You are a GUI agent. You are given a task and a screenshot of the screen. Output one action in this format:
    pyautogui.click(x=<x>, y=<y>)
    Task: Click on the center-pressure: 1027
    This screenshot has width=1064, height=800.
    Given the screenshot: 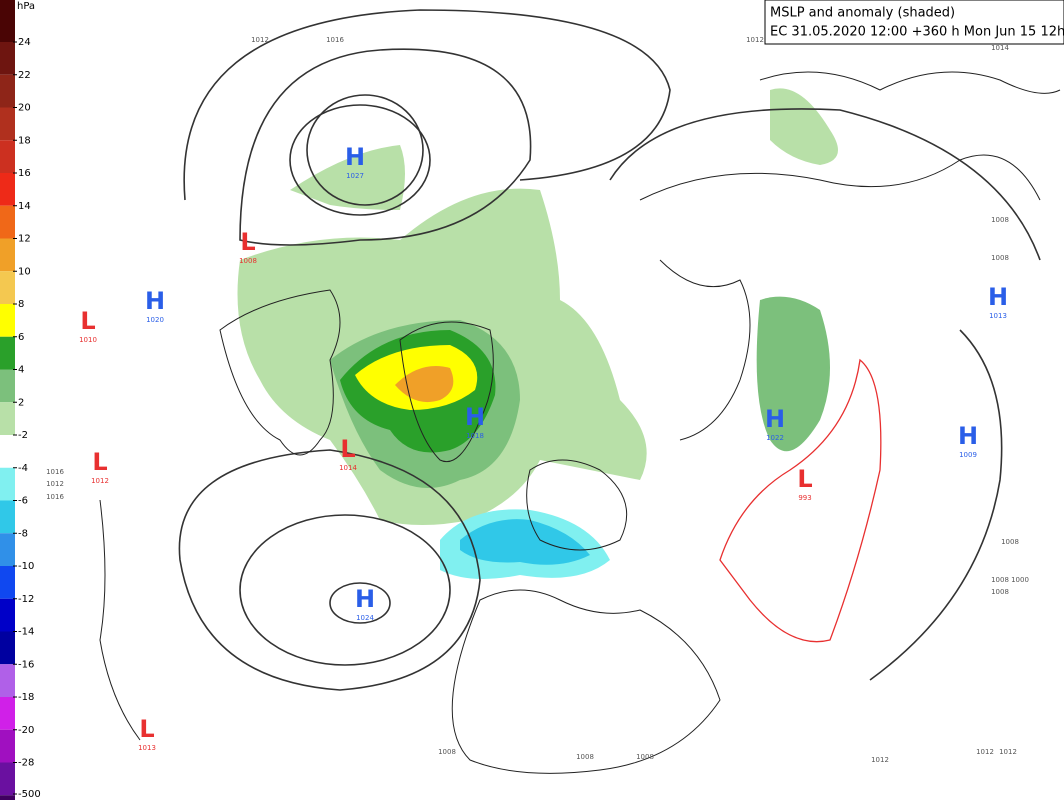 What is the action you would take?
    pyautogui.click(x=355, y=176)
    